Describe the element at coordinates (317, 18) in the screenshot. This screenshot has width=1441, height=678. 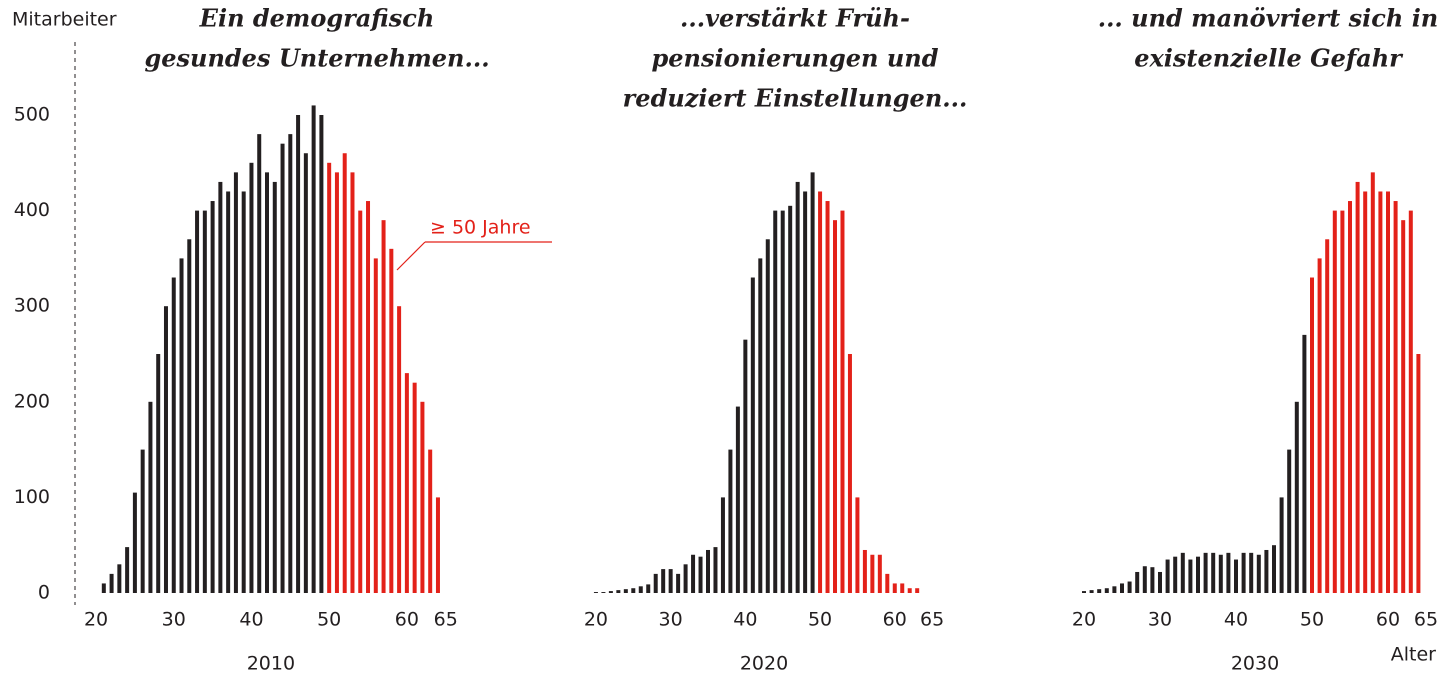
I see `panel-title: Ein demografisch` at that location.